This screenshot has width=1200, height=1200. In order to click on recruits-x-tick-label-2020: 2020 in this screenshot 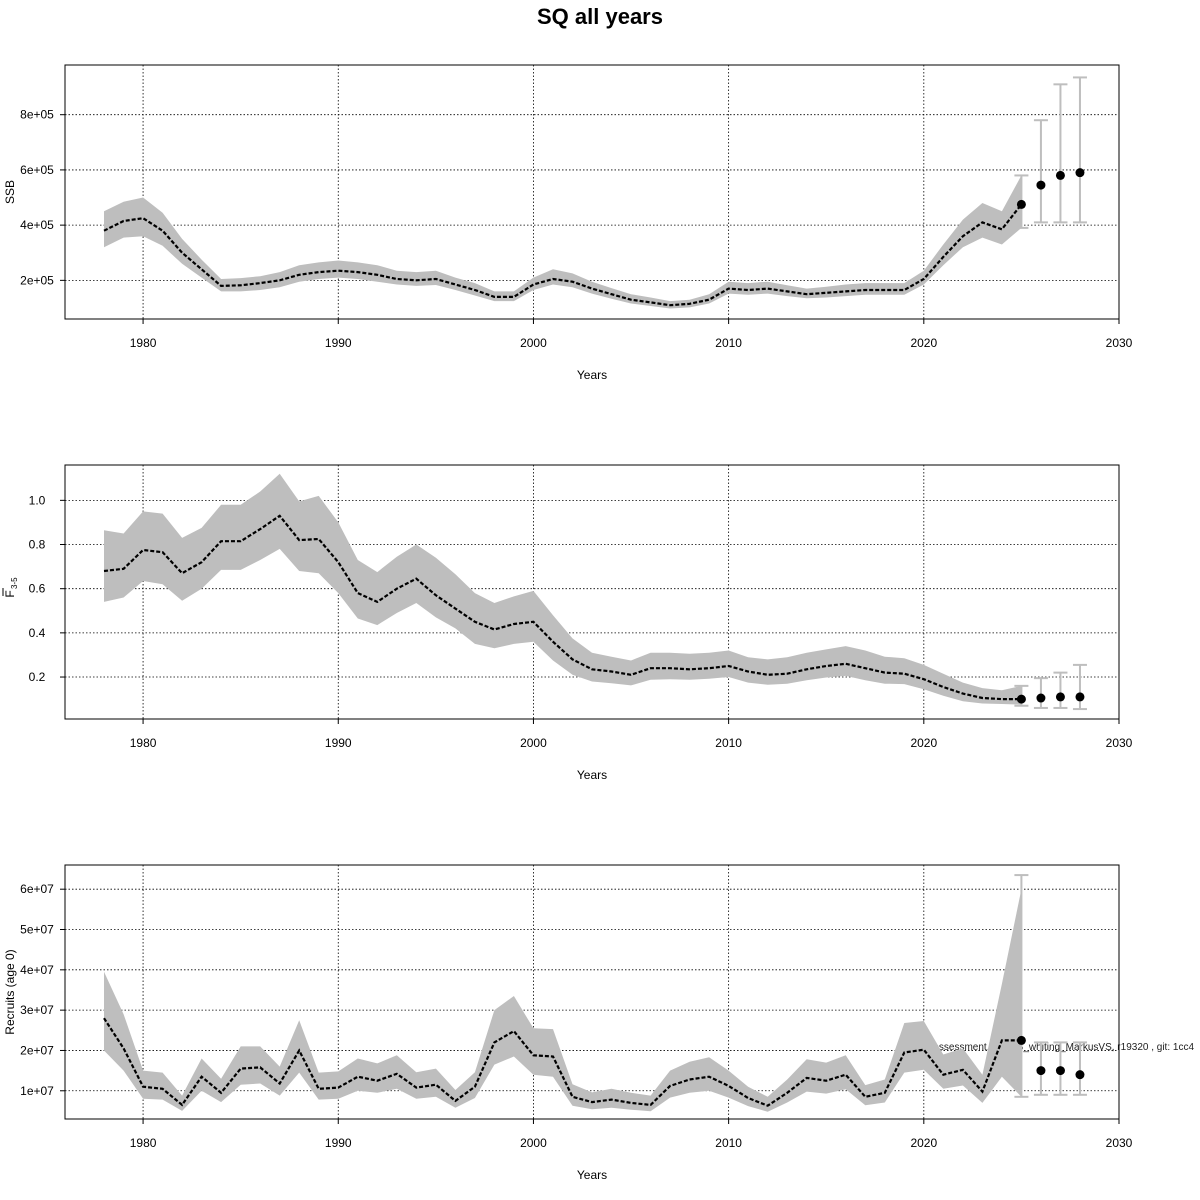, I will do `click(923, 1143)`.